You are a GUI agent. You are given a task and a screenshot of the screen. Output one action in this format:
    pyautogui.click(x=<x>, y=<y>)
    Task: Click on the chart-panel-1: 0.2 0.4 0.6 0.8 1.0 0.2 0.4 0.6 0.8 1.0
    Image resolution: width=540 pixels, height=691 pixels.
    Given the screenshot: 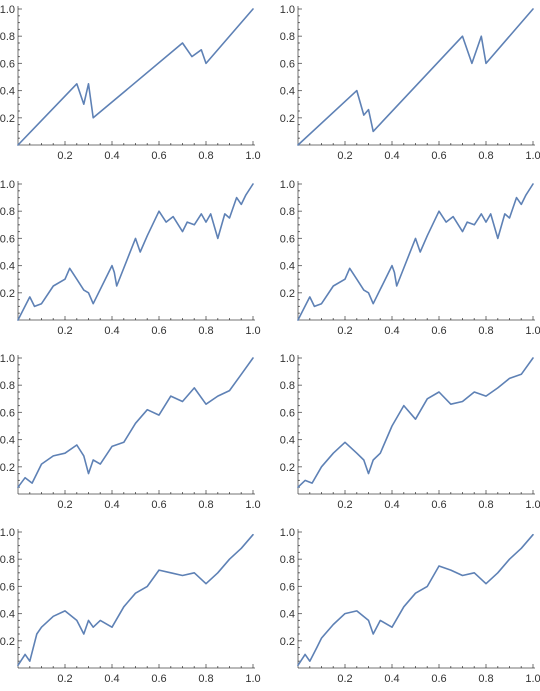 What is the action you would take?
    pyautogui.click(x=130, y=83)
    